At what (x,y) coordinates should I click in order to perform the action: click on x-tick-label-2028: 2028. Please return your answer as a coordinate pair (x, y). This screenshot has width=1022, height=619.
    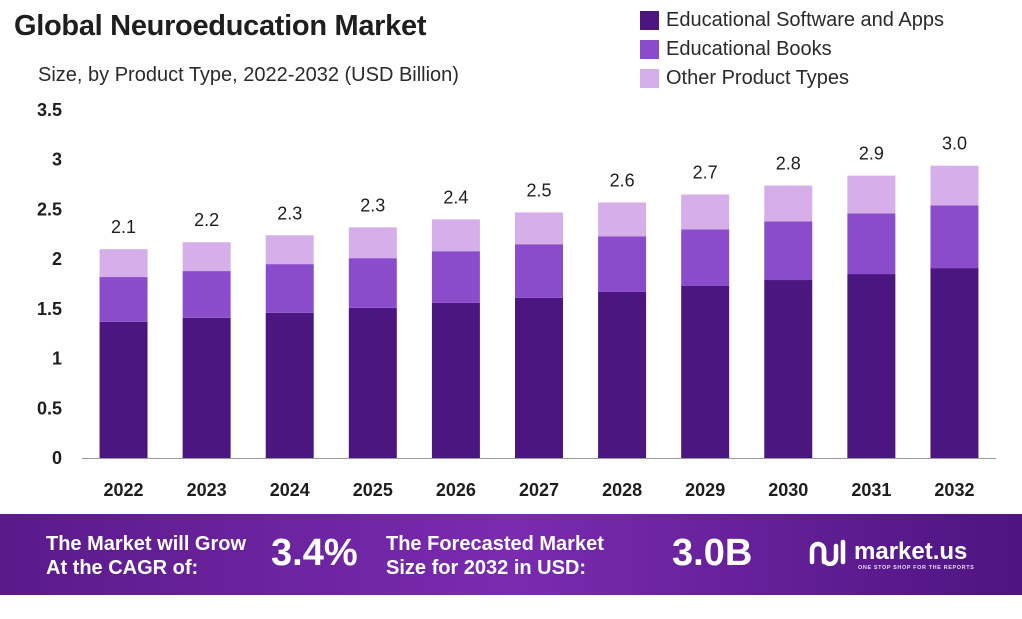
    Looking at the image, I should click on (622, 490).